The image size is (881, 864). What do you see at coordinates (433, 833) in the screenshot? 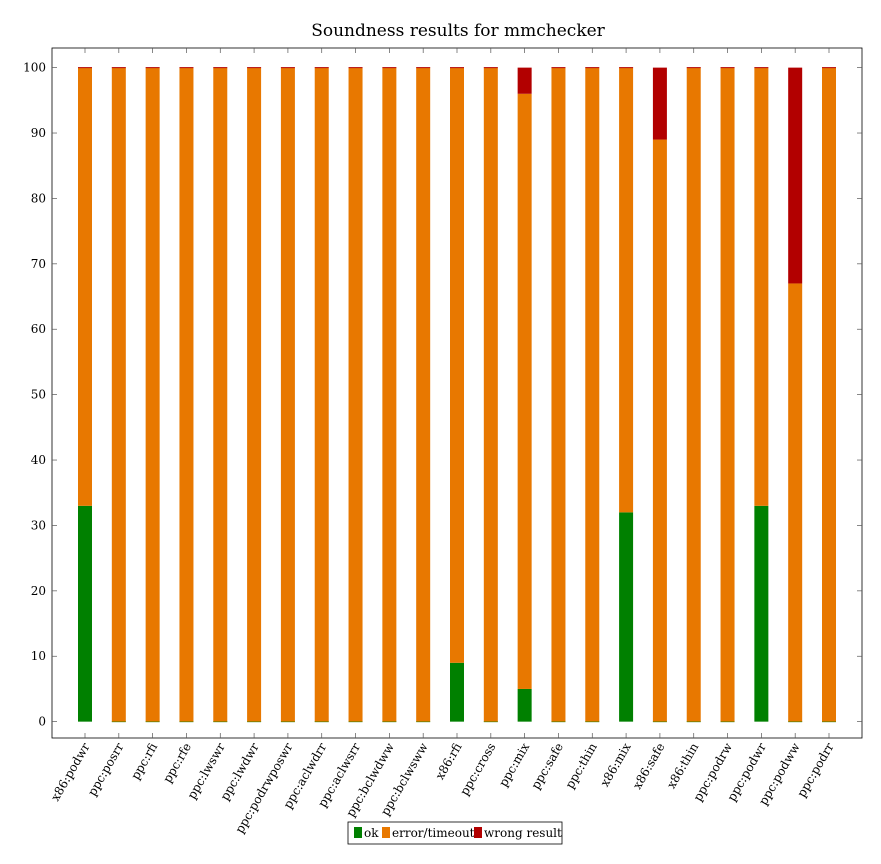
I see `legend-label: error/timeout` at bounding box center [433, 833].